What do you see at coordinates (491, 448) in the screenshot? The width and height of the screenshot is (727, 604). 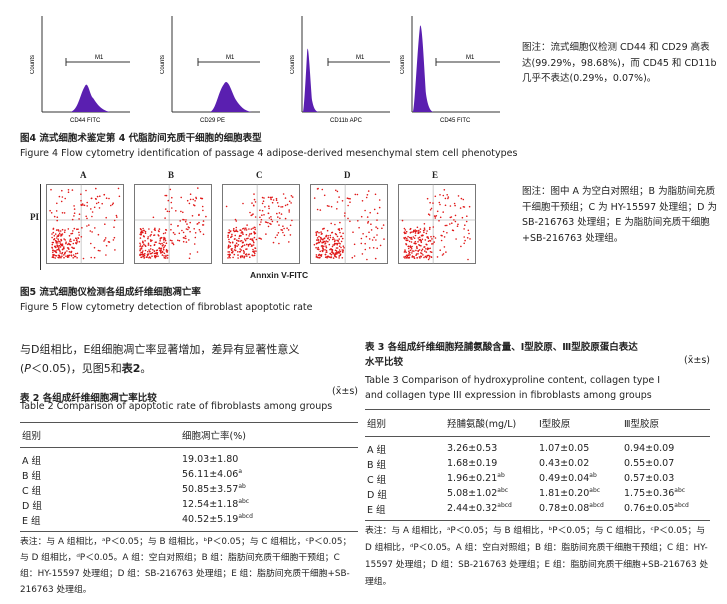 I see `table3-cell-hyp: 3.26±0.53` at bounding box center [491, 448].